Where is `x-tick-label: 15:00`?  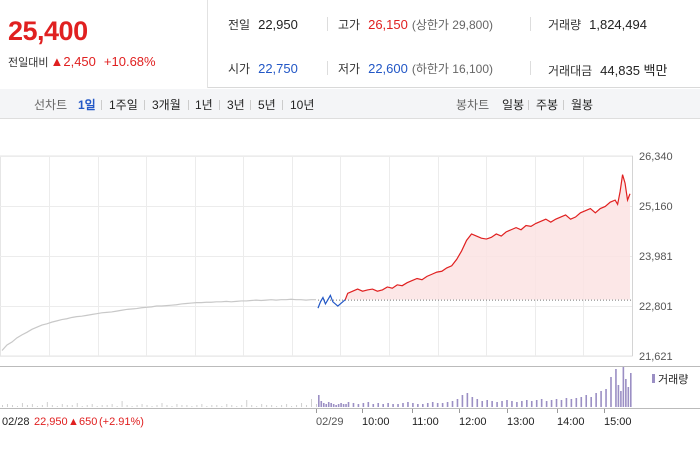
x-tick-label: 15:00 is located at coordinates (618, 422).